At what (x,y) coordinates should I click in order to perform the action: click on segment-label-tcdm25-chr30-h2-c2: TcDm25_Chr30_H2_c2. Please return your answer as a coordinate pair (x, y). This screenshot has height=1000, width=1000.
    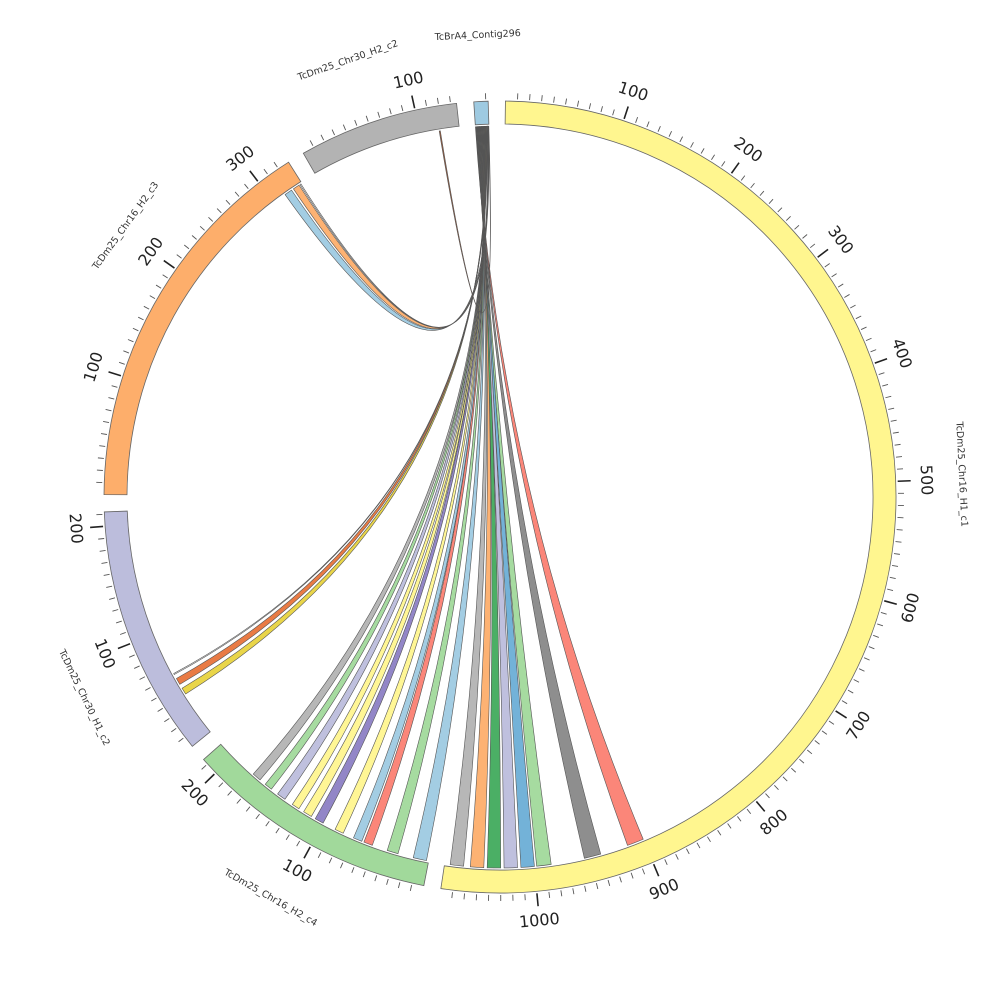
    Looking at the image, I should click on (347, 60).